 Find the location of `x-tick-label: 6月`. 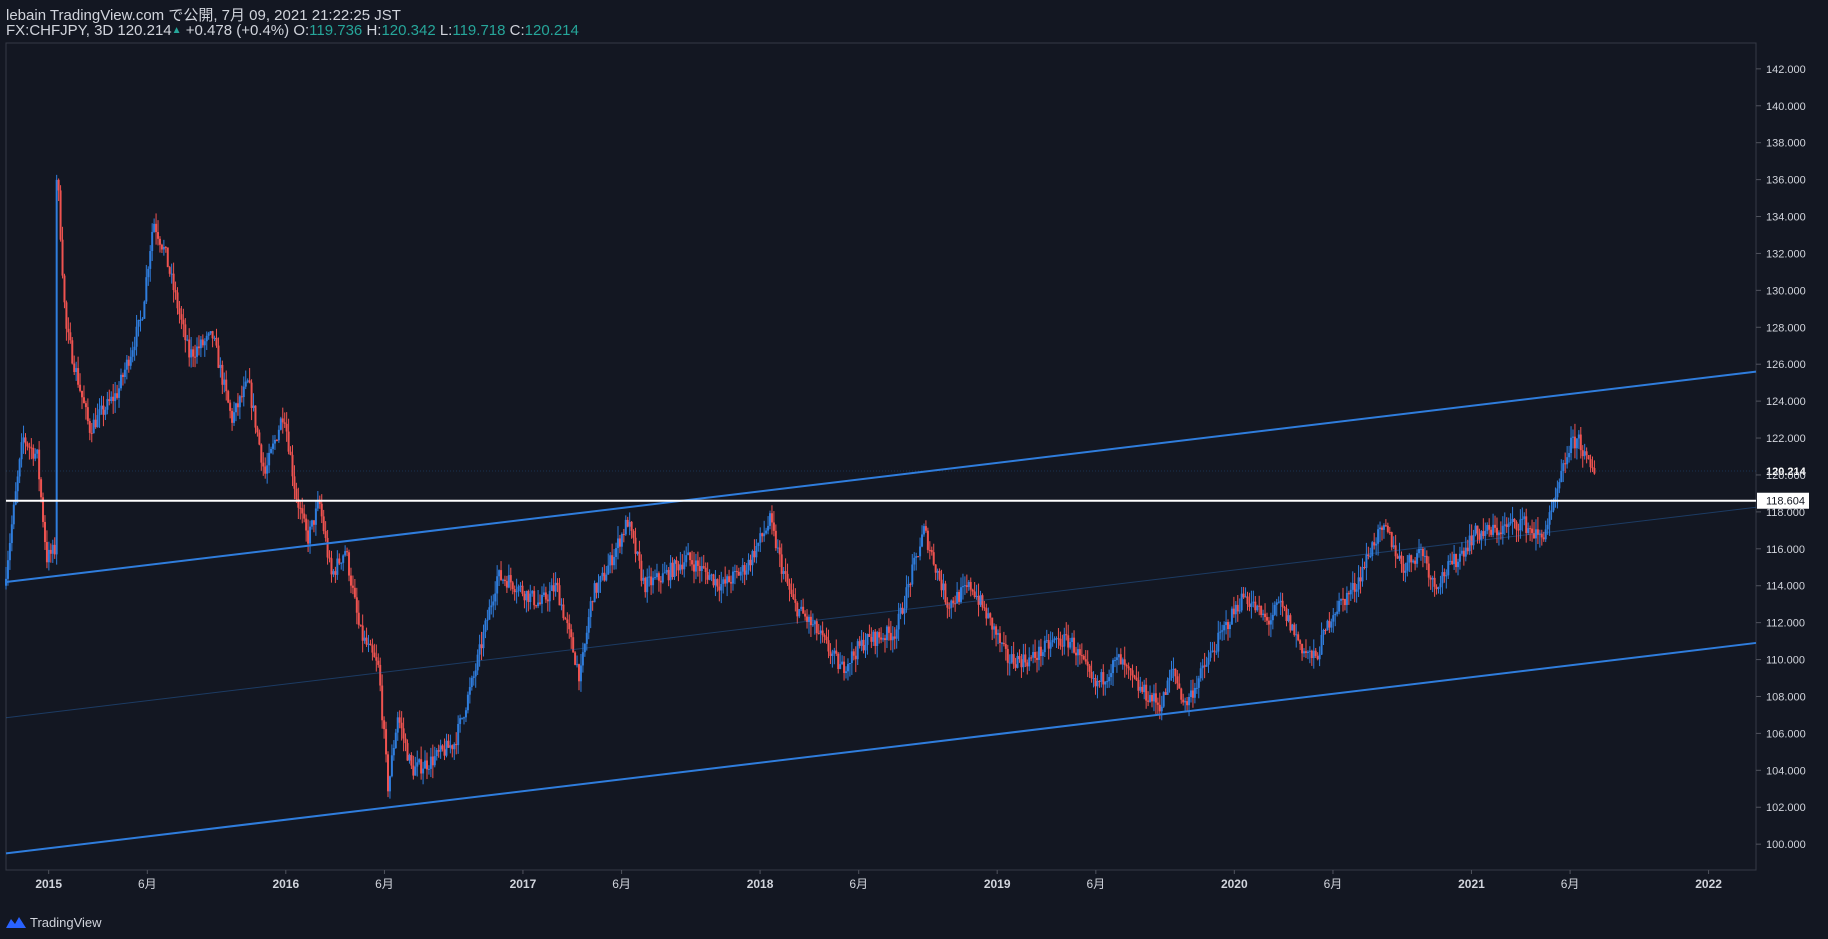

x-tick-label: 6月 is located at coordinates (1095, 884).